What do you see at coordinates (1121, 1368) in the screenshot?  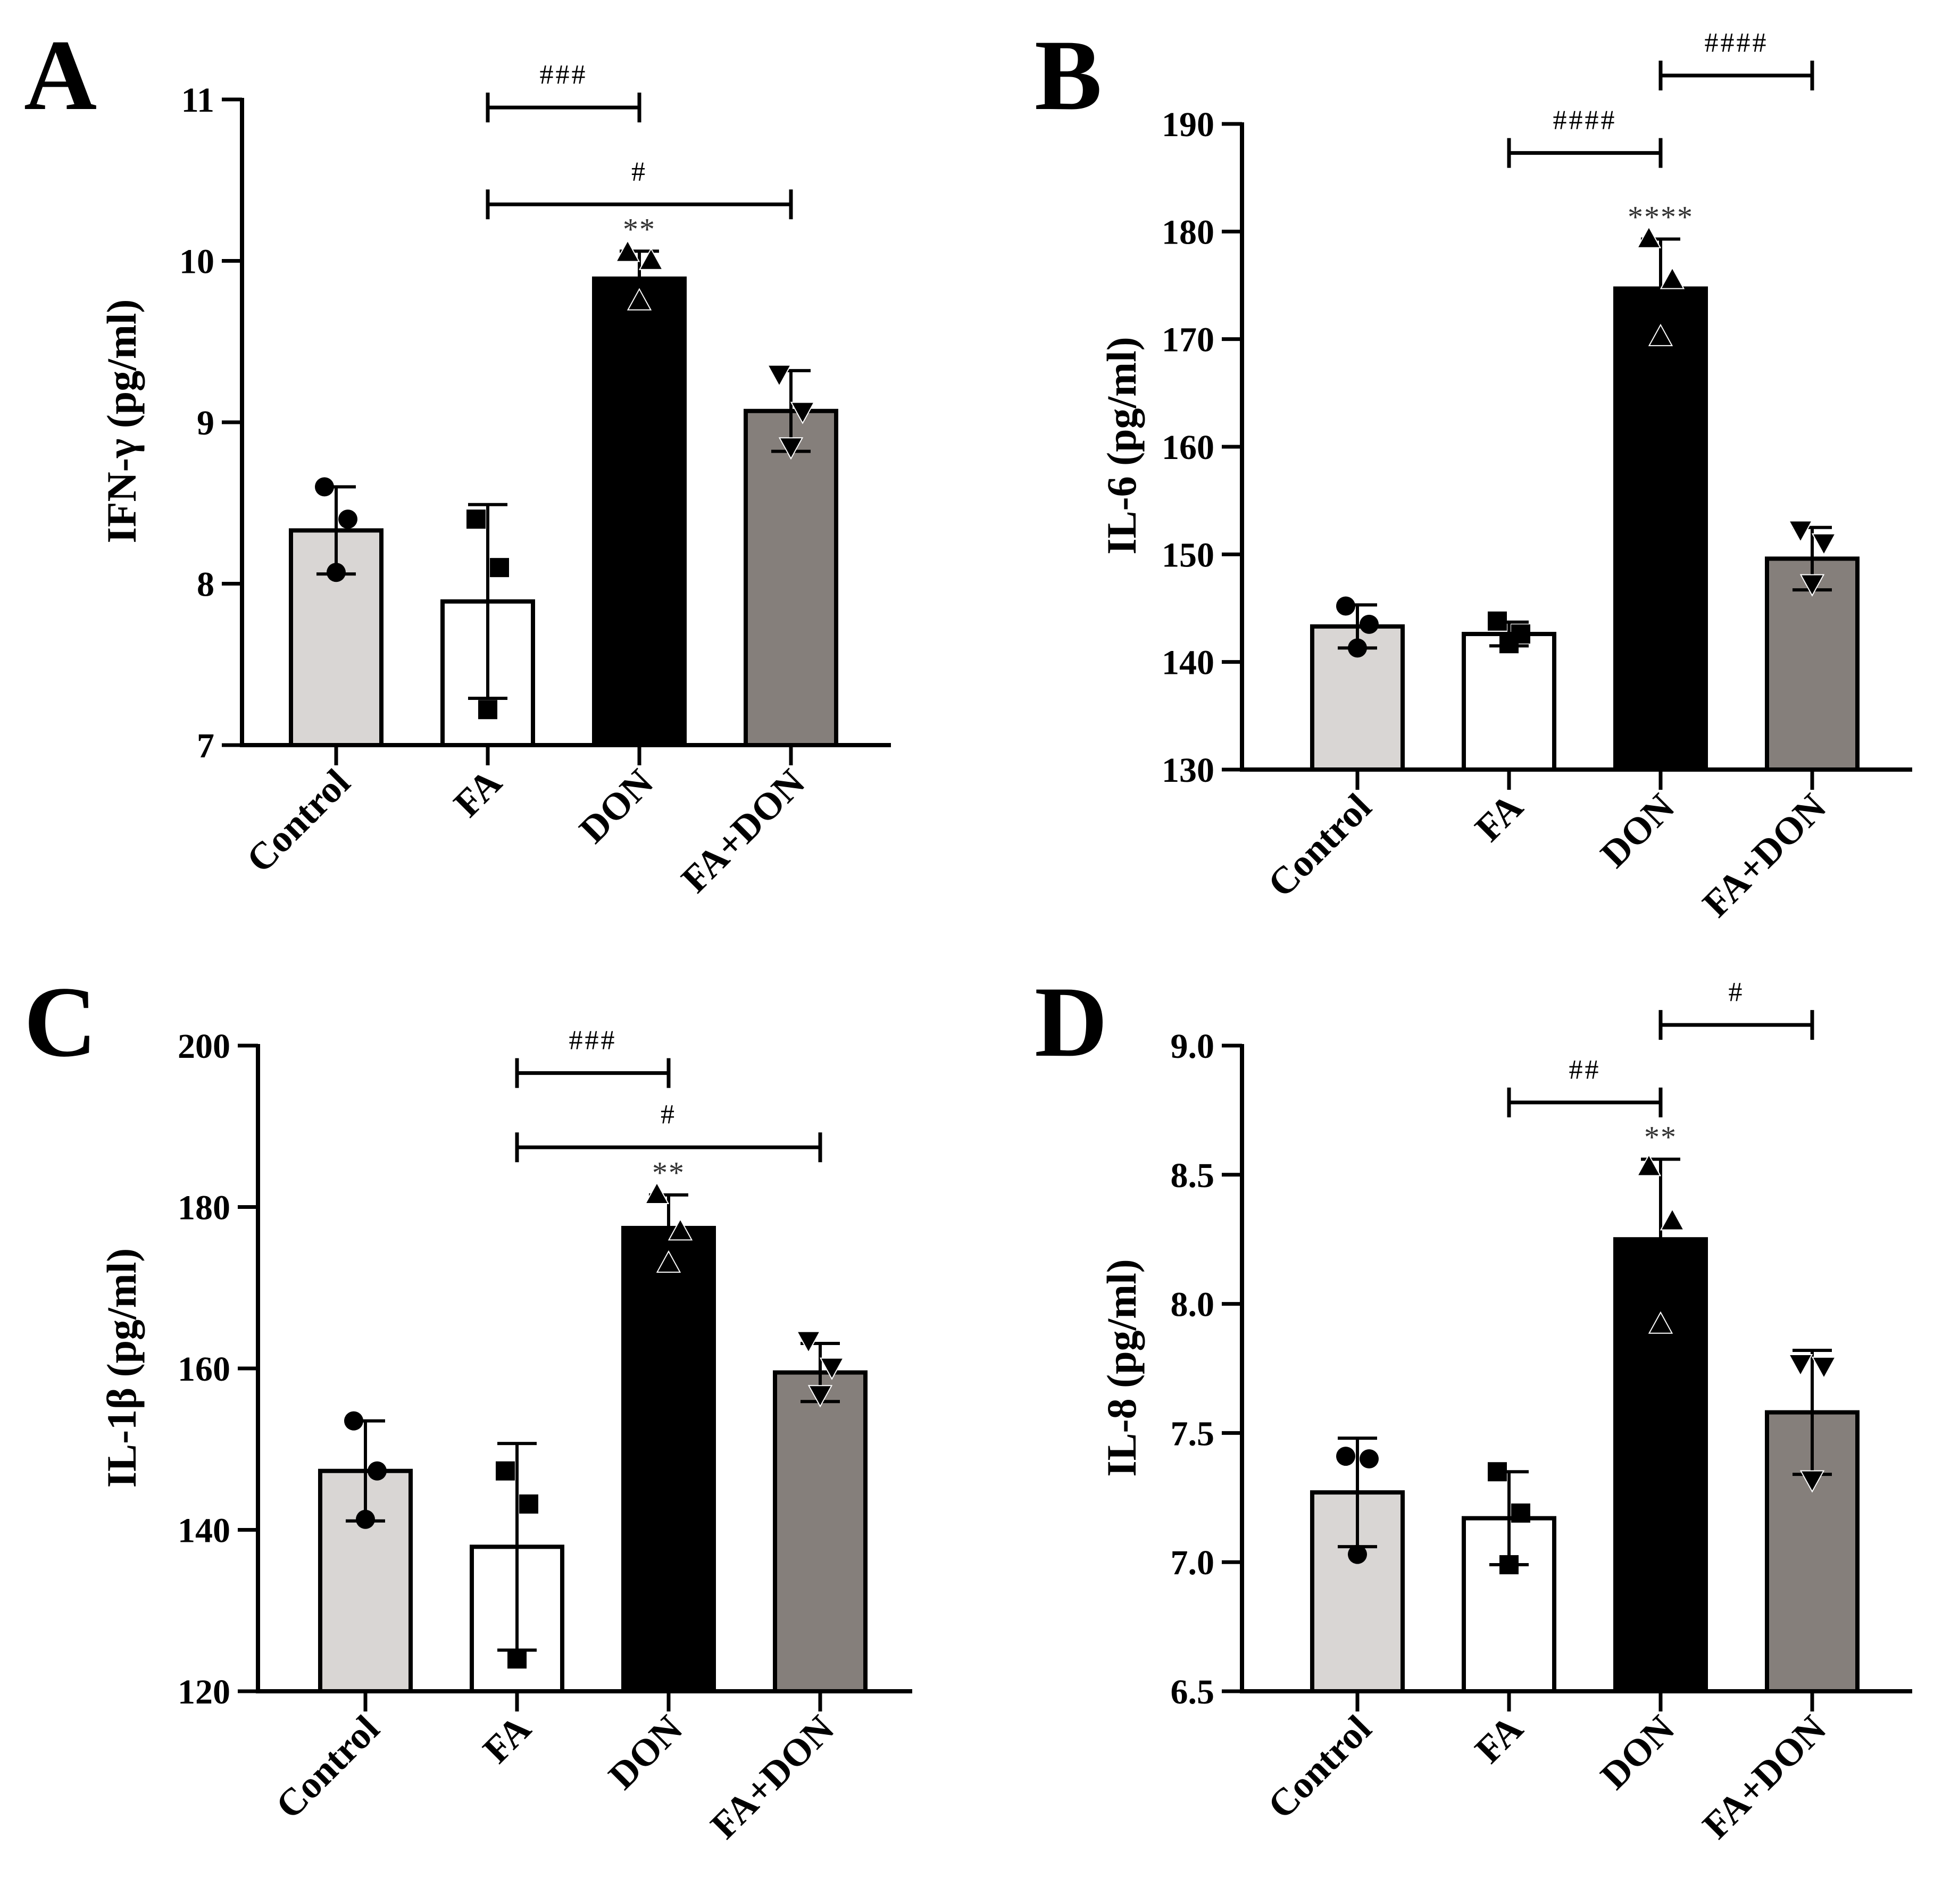 I see `y-axis-label: IL-8 (pg/ml)` at bounding box center [1121, 1368].